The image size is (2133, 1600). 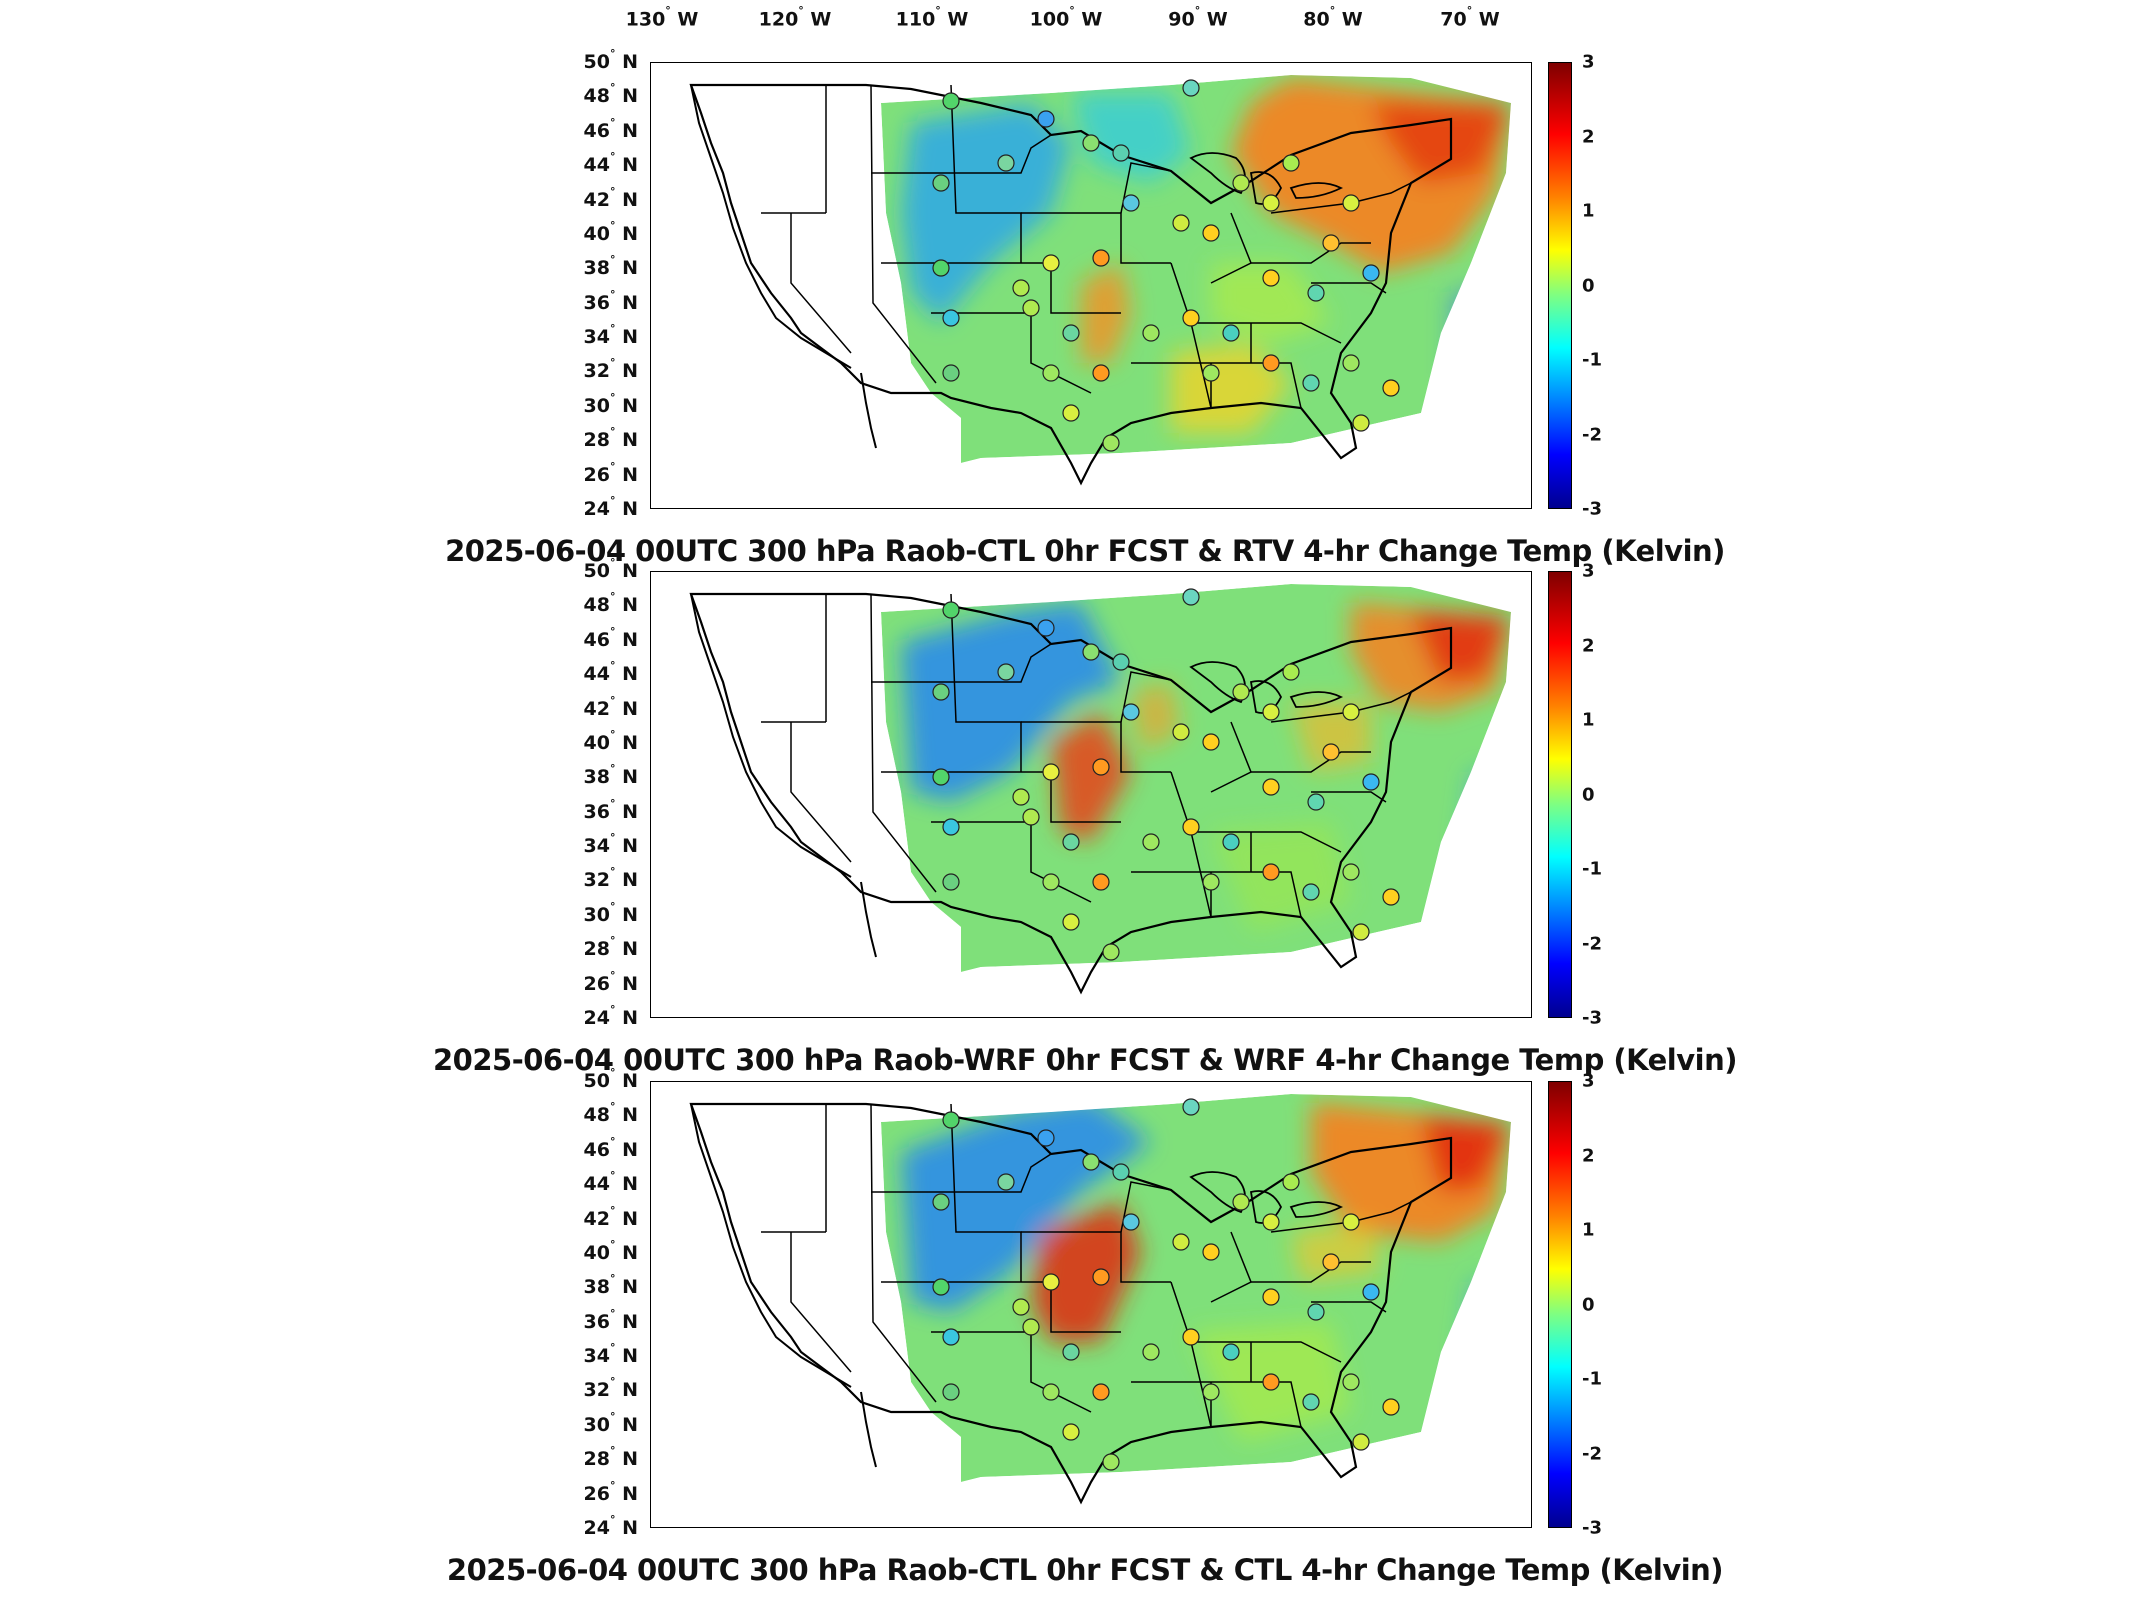 I want to click on coastline, so click(x=783, y=266).